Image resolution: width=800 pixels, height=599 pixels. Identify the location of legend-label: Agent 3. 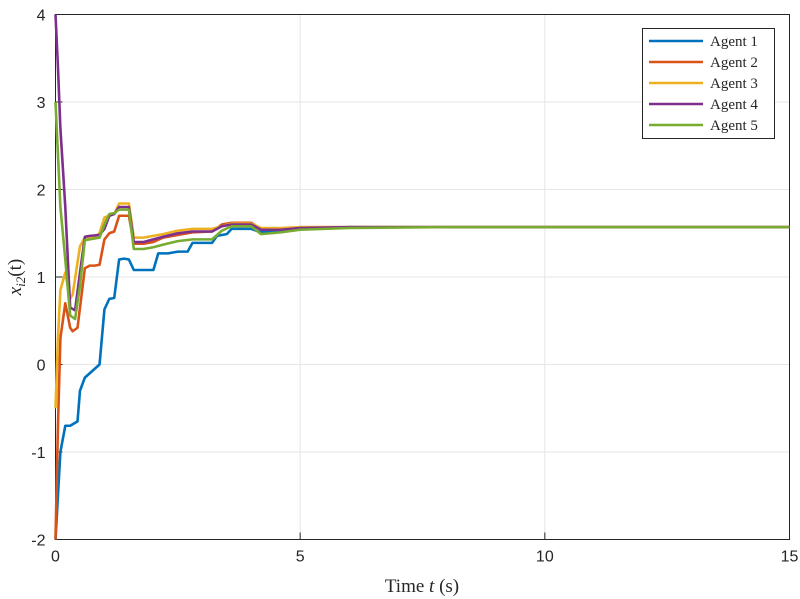
(734, 84).